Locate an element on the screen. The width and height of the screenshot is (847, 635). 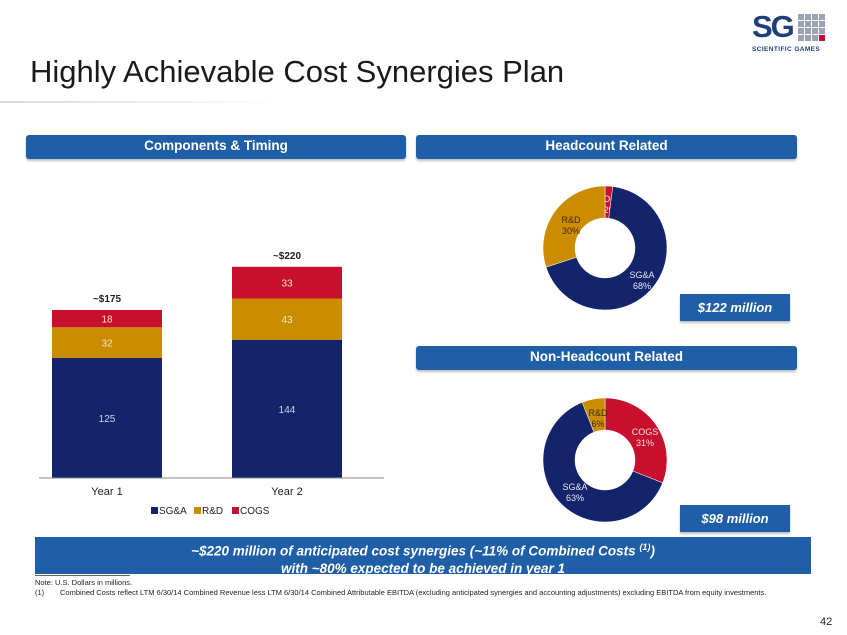
notes-divider is located at coordinates (82, 575).